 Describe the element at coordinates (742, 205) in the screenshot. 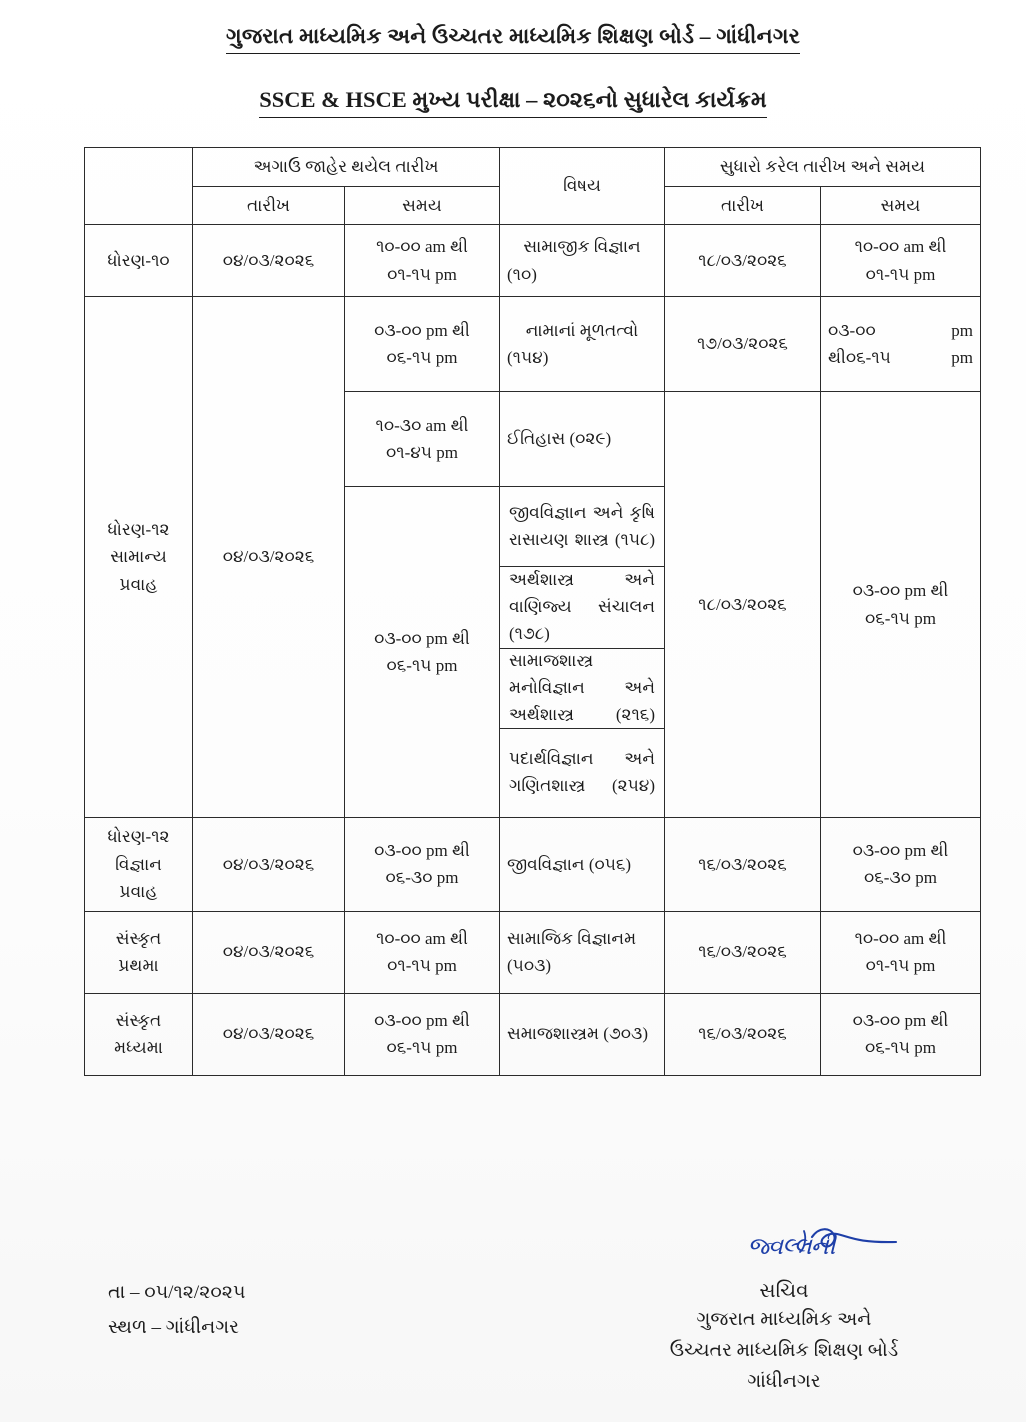

I see `header-new-date: તારીખ` at that location.